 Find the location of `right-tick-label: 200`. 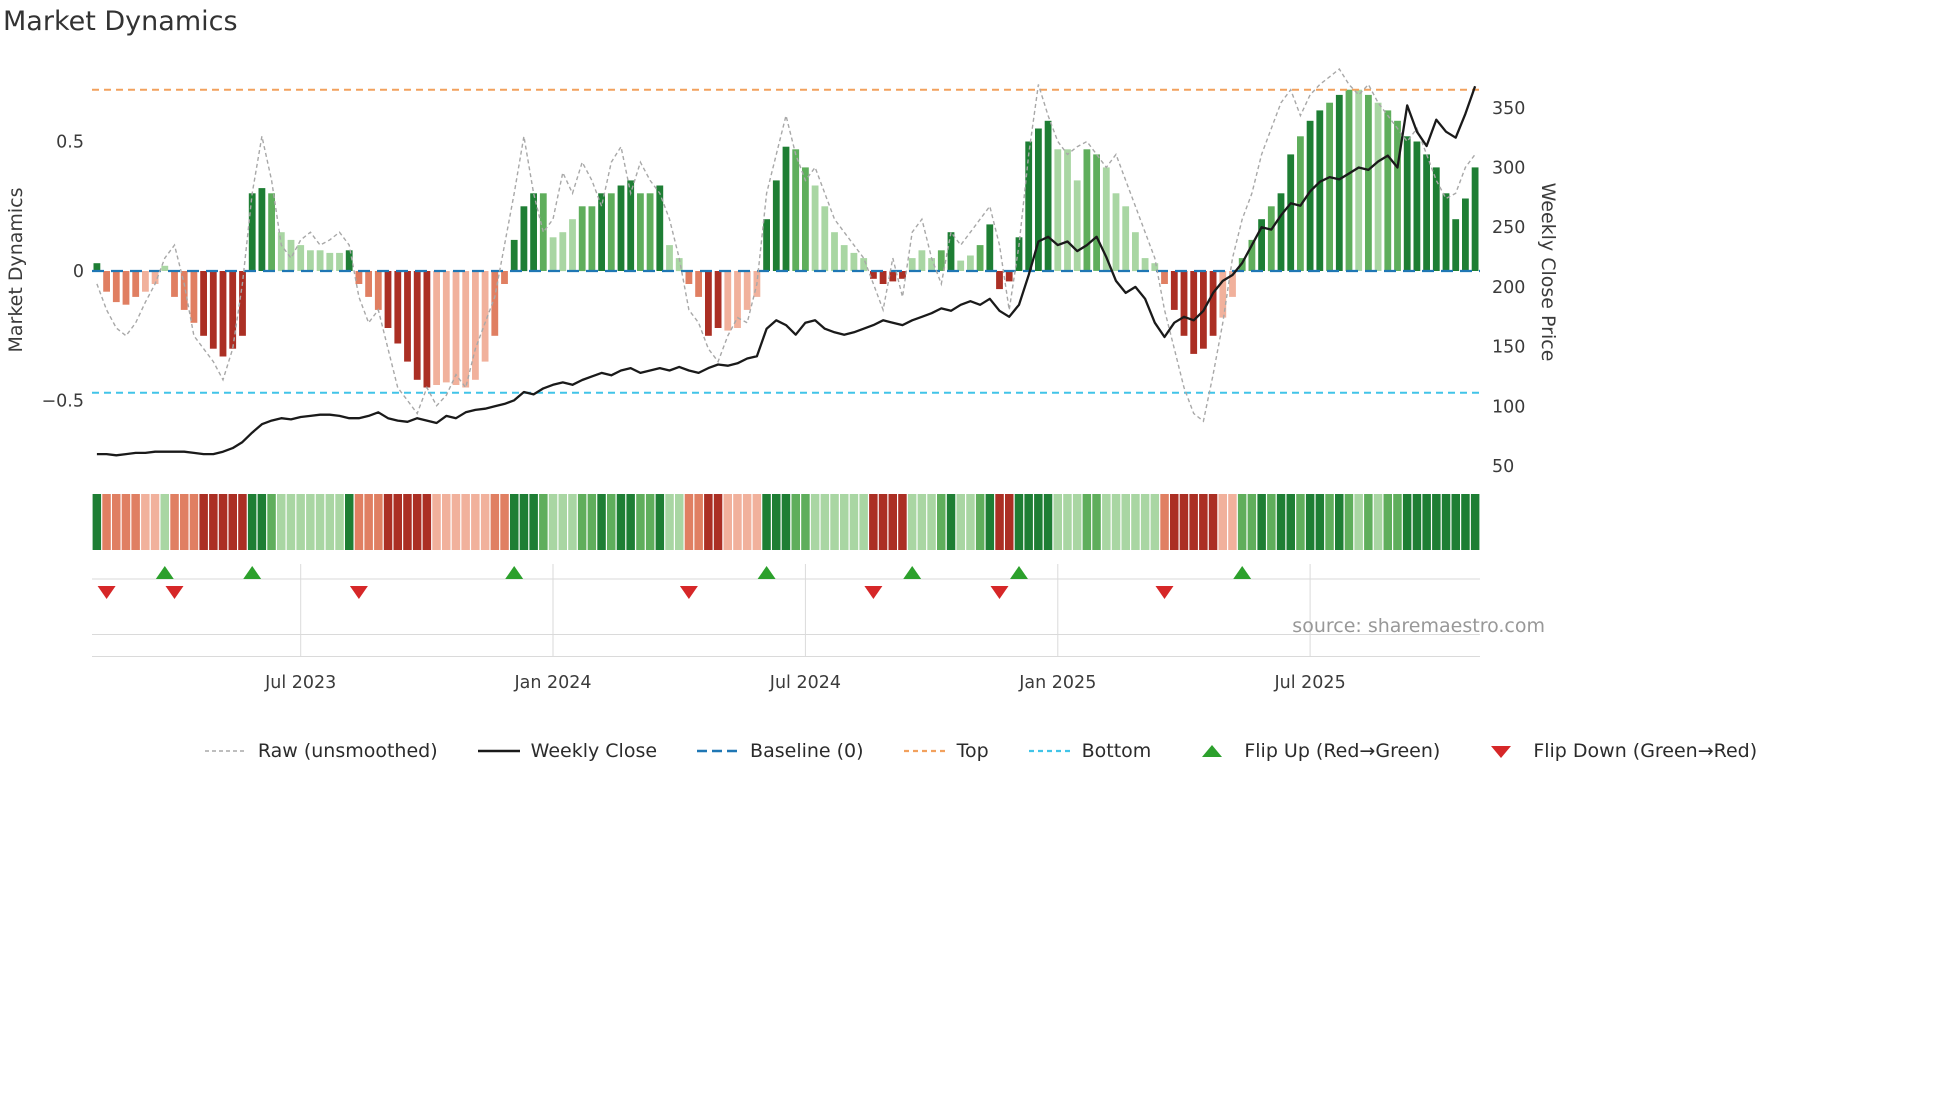

right-tick-label: 200 is located at coordinates (1508, 288).